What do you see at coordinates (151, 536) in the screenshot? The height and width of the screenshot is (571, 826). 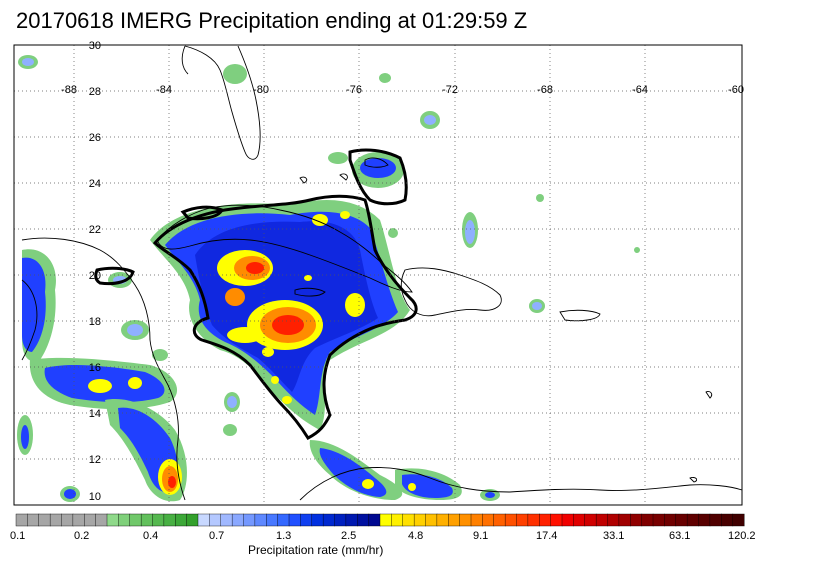 I see `colorbar-label: 0.4` at bounding box center [151, 536].